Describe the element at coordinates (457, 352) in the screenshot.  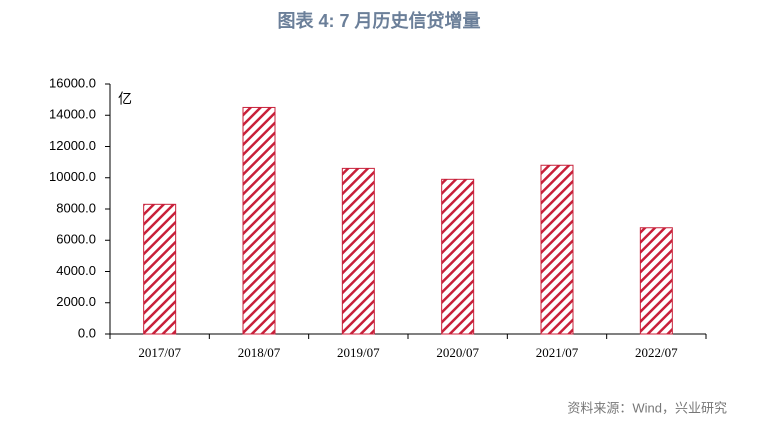
I see `x-tick-label: 2020/07` at that location.